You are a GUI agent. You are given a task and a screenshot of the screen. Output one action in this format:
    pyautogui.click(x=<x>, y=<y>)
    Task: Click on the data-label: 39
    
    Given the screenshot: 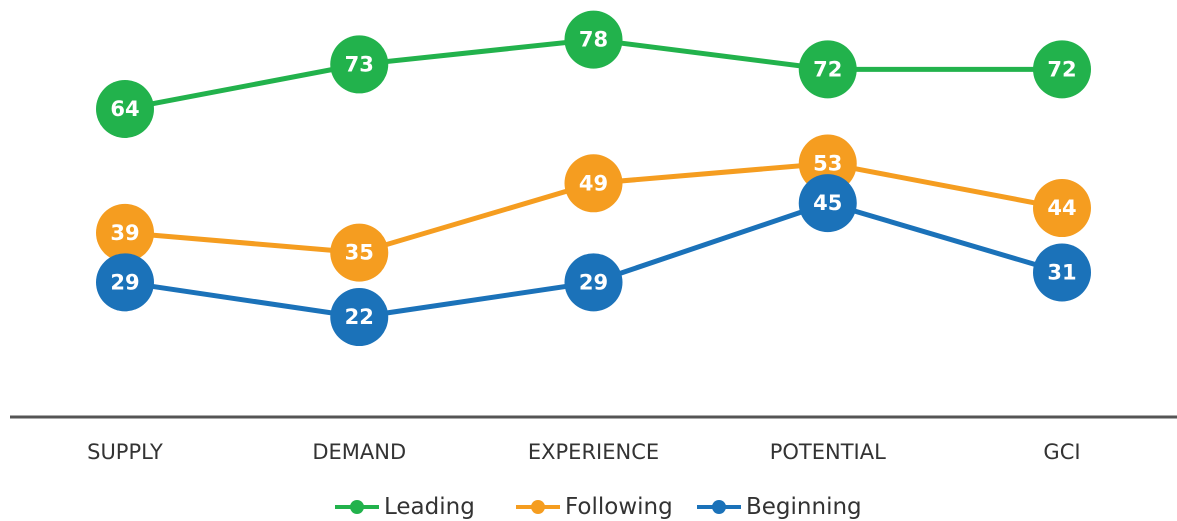 What is the action you would take?
    pyautogui.click(x=124, y=233)
    